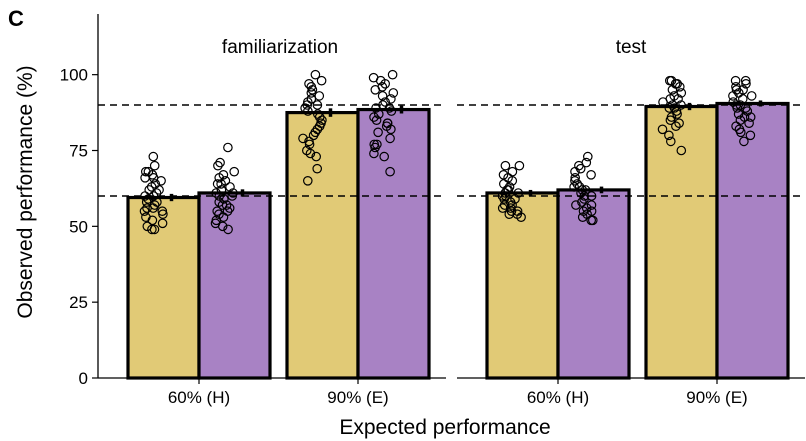  Describe the element at coordinates (25, 191) in the screenshot. I see `y-axis-title: Observed performance (%)` at that location.